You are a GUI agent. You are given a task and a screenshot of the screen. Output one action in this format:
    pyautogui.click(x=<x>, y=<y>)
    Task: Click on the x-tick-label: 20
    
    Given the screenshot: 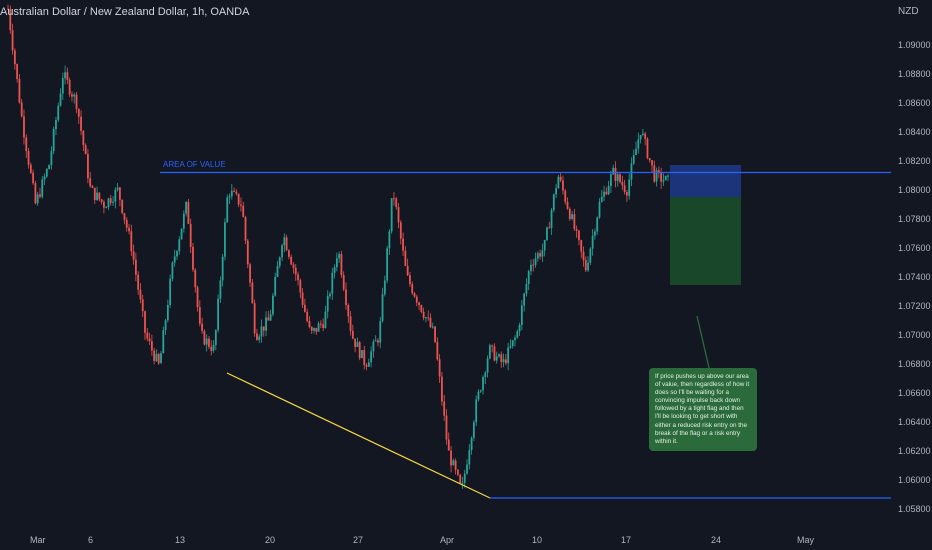 What is the action you would take?
    pyautogui.click(x=270, y=540)
    